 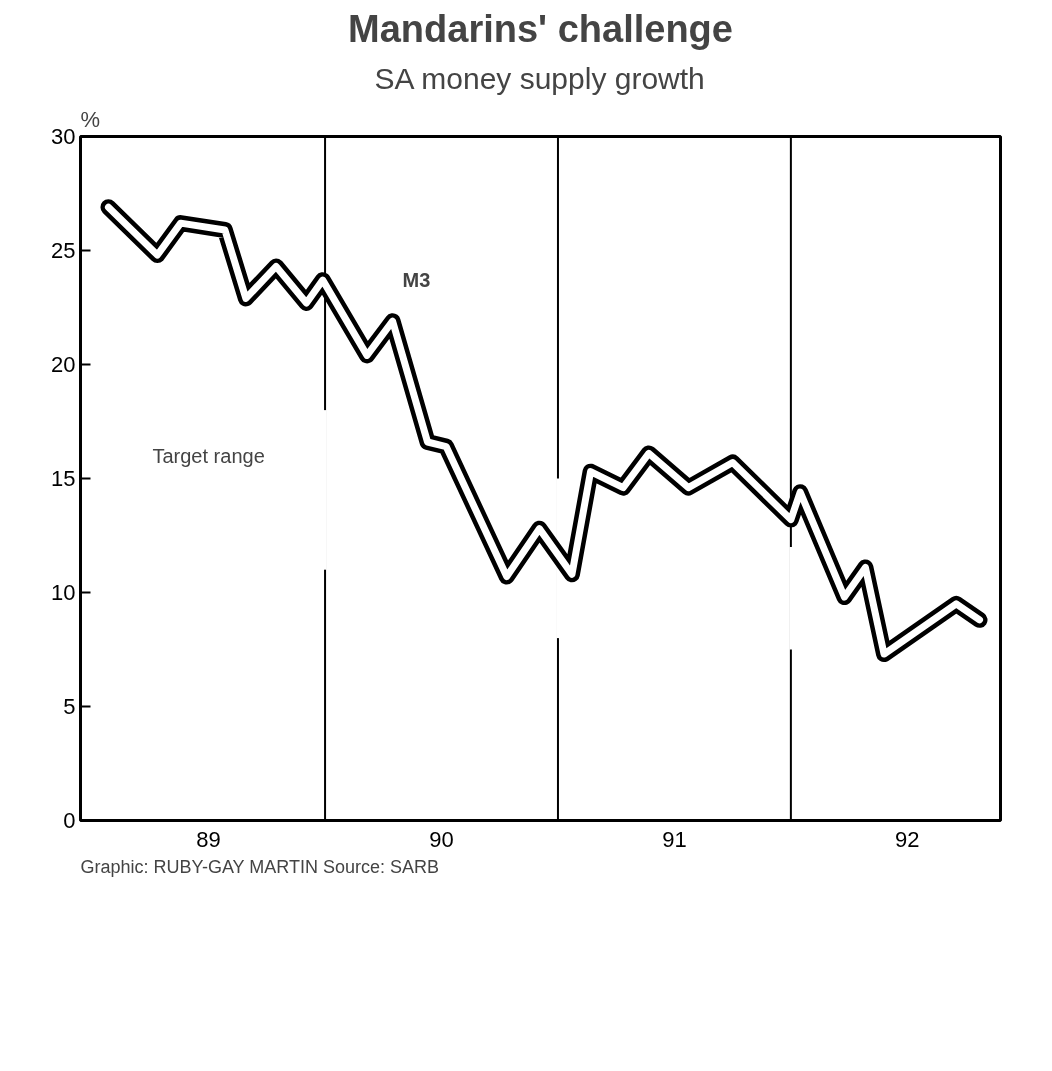 I want to click on y-tick-label: 20, so click(x=63, y=364).